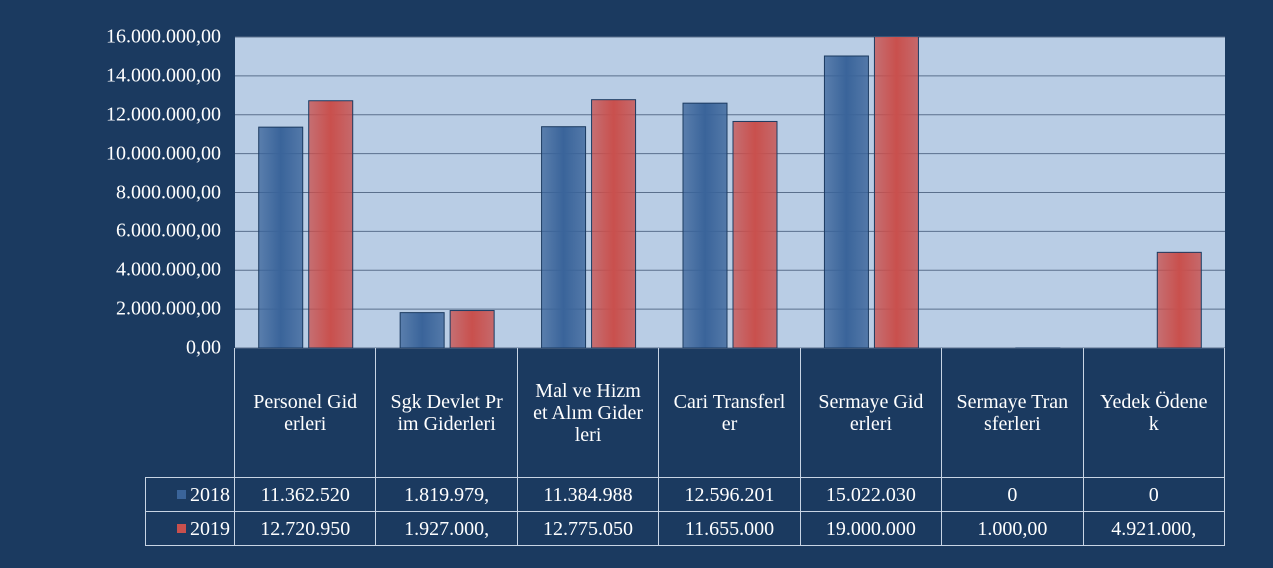  I want to click on y-tick-label: 16.000.000,00, so click(163, 36).